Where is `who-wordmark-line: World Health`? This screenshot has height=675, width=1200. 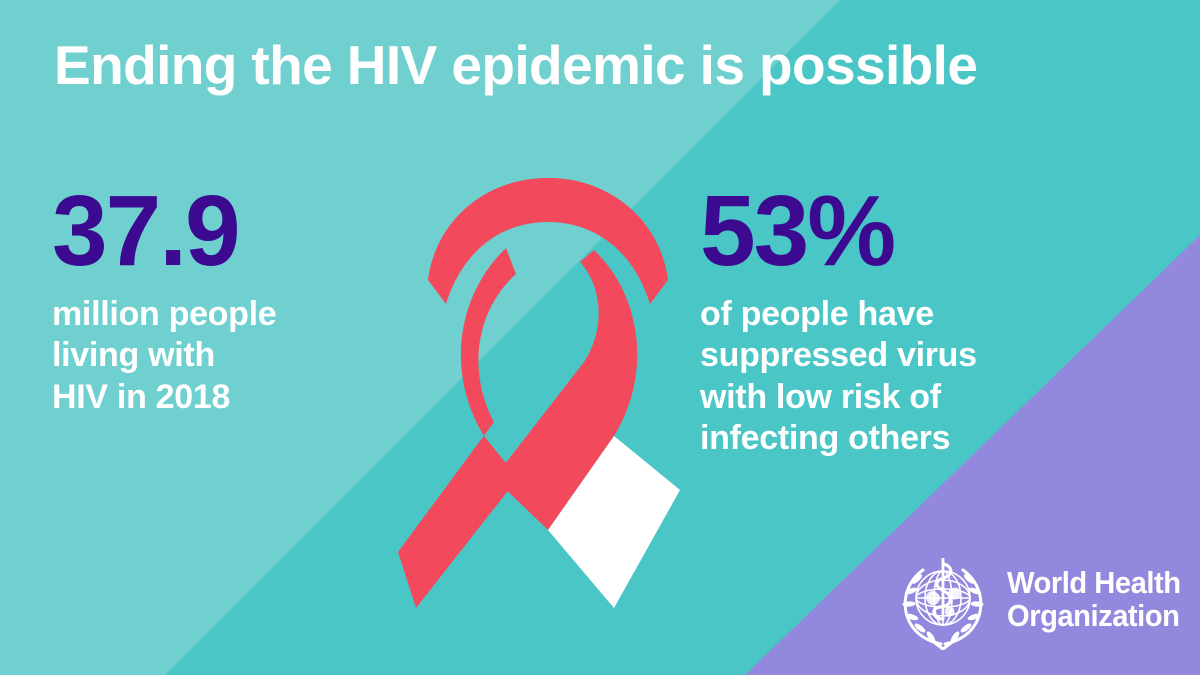 who-wordmark-line: World Health is located at coordinates (1094, 583).